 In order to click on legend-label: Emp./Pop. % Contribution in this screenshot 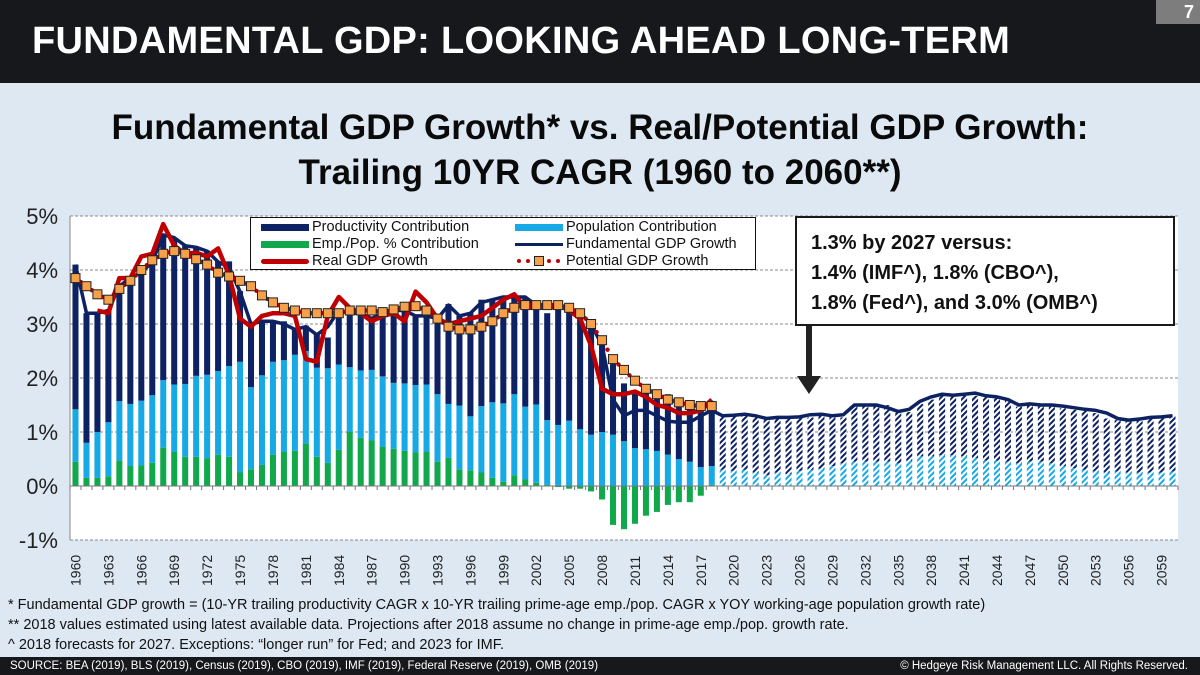, I will do `click(395, 244)`.